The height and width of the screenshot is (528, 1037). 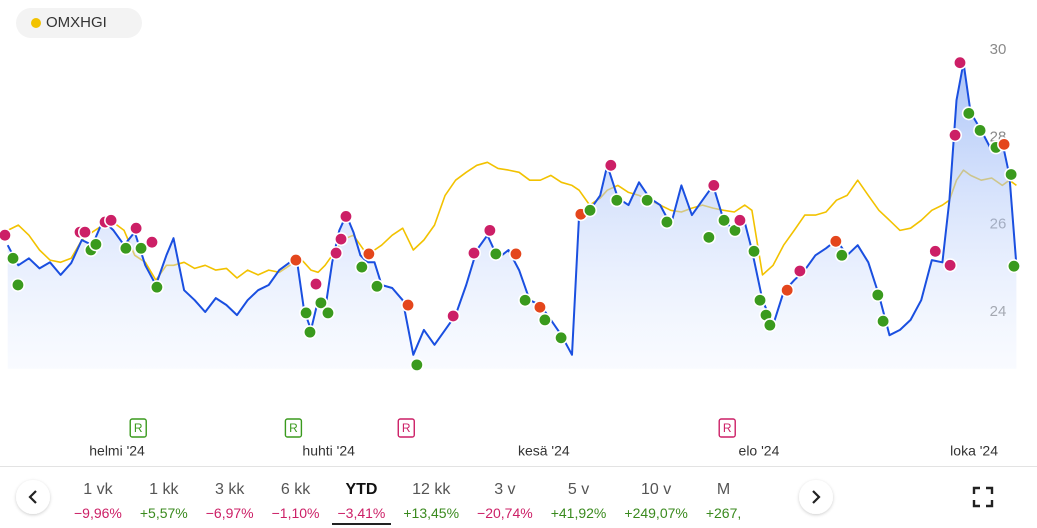 I want to click on x-tick-label: kesä '24, so click(x=544, y=451).